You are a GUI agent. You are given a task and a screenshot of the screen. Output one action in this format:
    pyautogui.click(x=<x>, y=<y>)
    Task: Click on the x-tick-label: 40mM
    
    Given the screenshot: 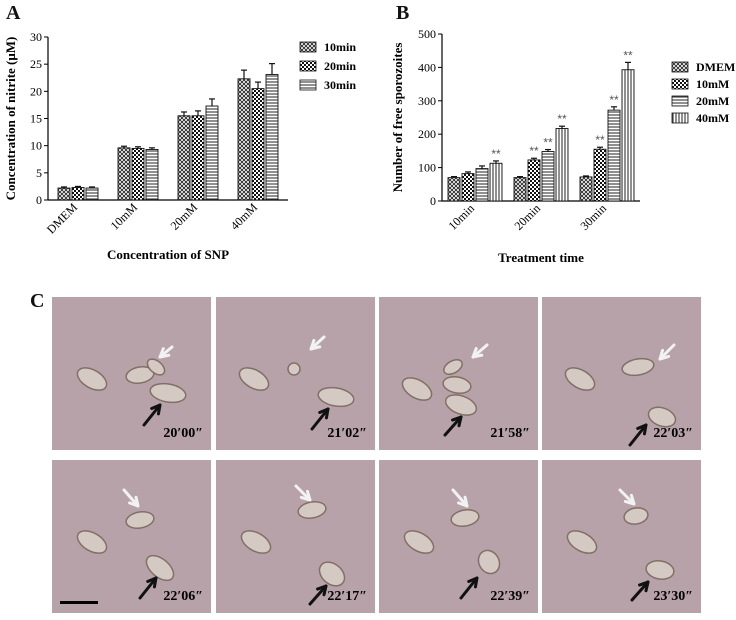 What is the action you would take?
    pyautogui.click(x=244, y=216)
    